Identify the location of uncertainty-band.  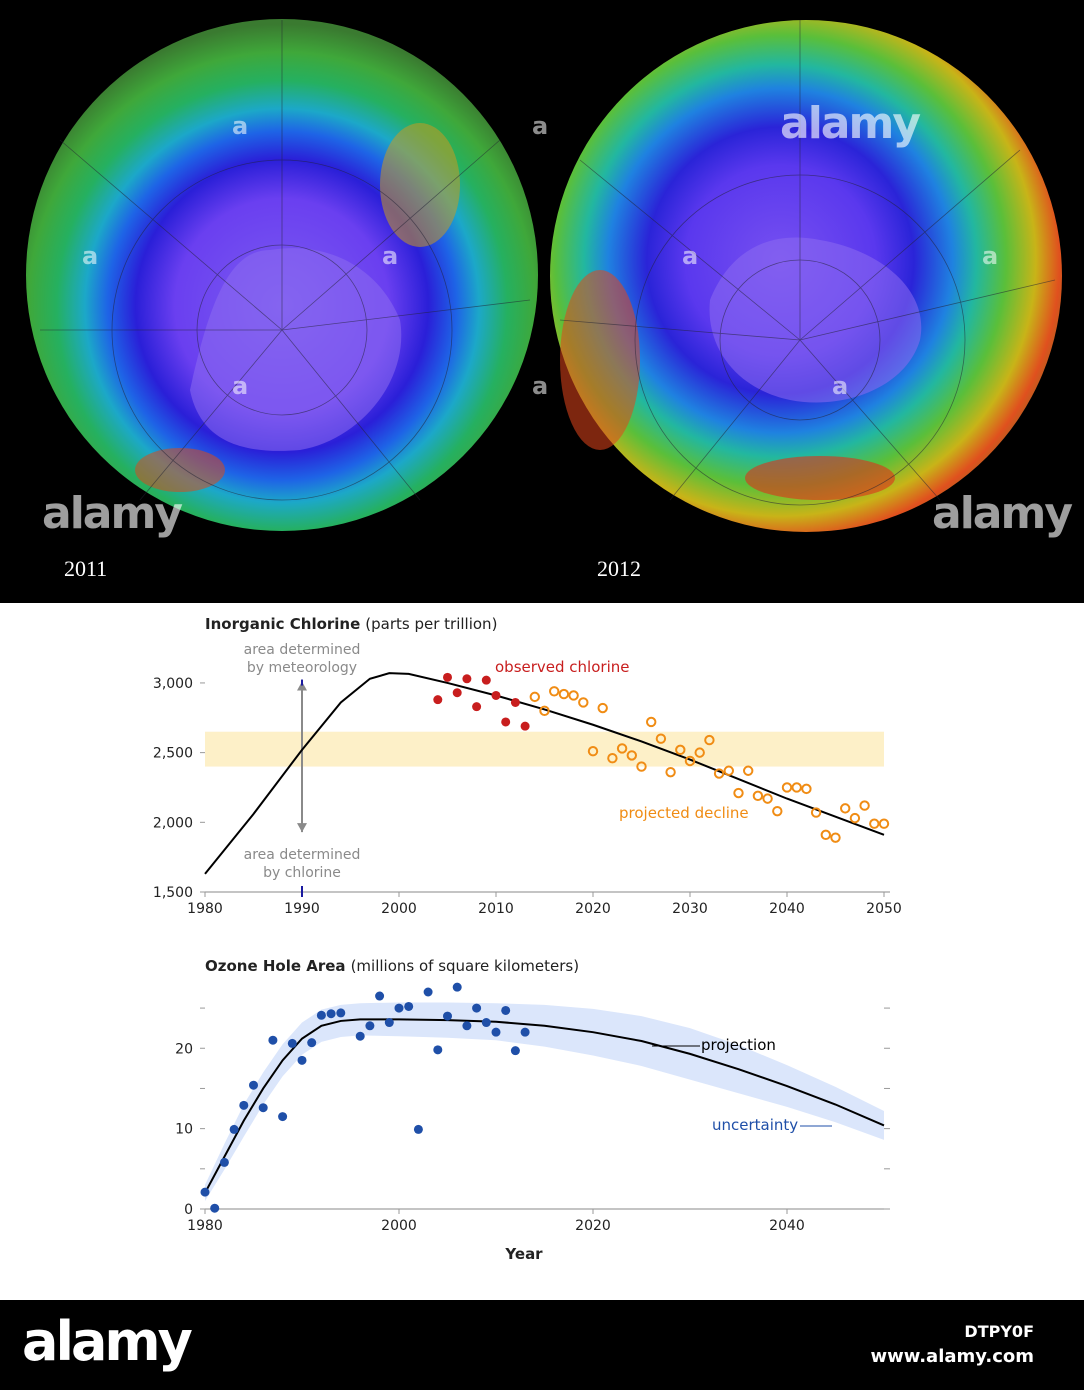
(544, 1101).